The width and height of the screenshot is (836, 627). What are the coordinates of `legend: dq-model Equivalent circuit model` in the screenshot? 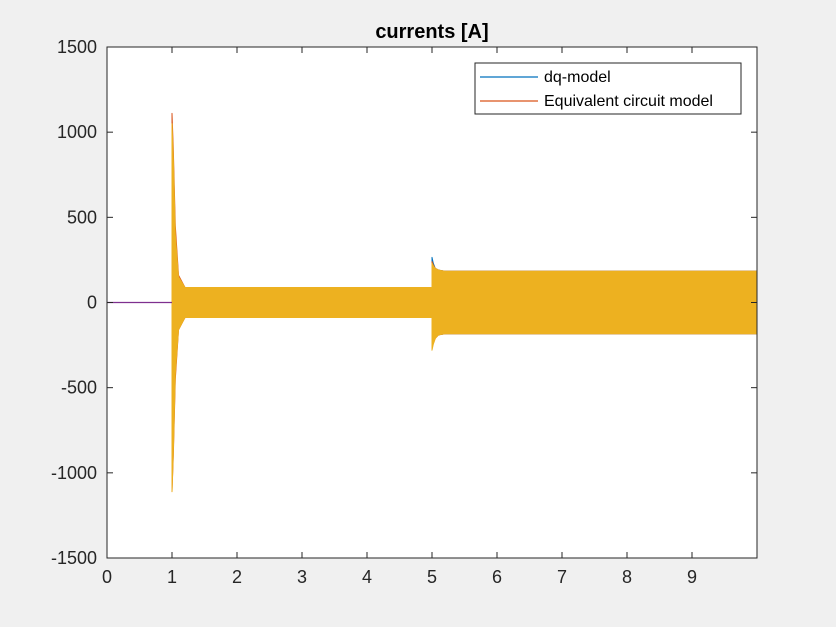 It's located at (608, 88).